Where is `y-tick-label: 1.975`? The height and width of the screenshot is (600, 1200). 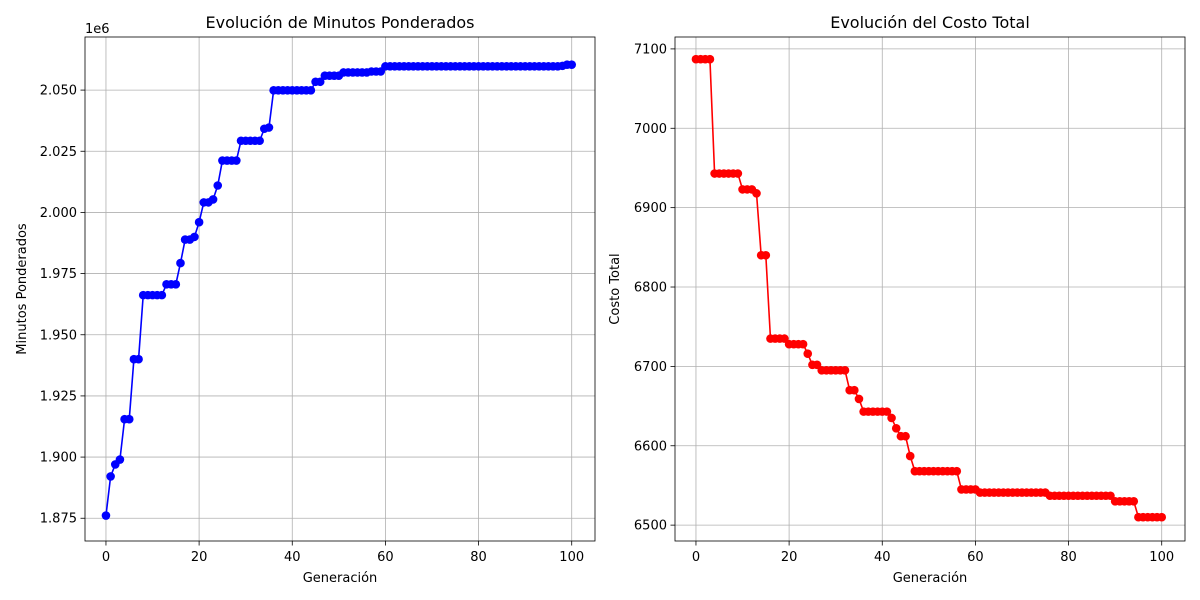
y-tick-label: 1.975 is located at coordinates (58, 274).